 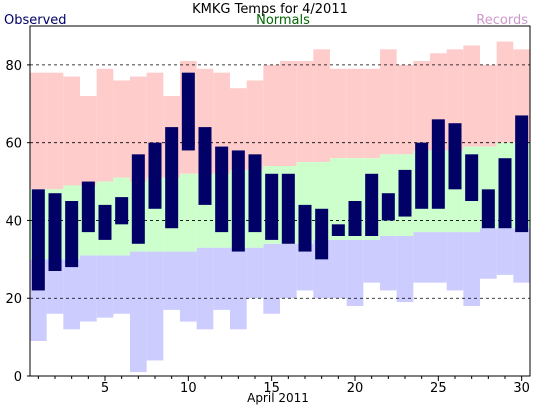 I want to click on x-tick-label: 5, so click(x=105, y=388).